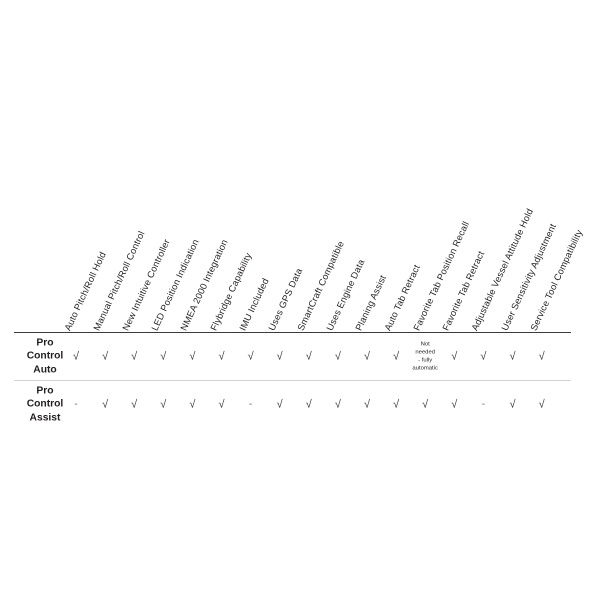 This screenshot has width=600, height=600. What do you see at coordinates (254, 304) in the screenshot?
I see `column-header-imu-included: IMU Included` at bounding box center [254, 304].